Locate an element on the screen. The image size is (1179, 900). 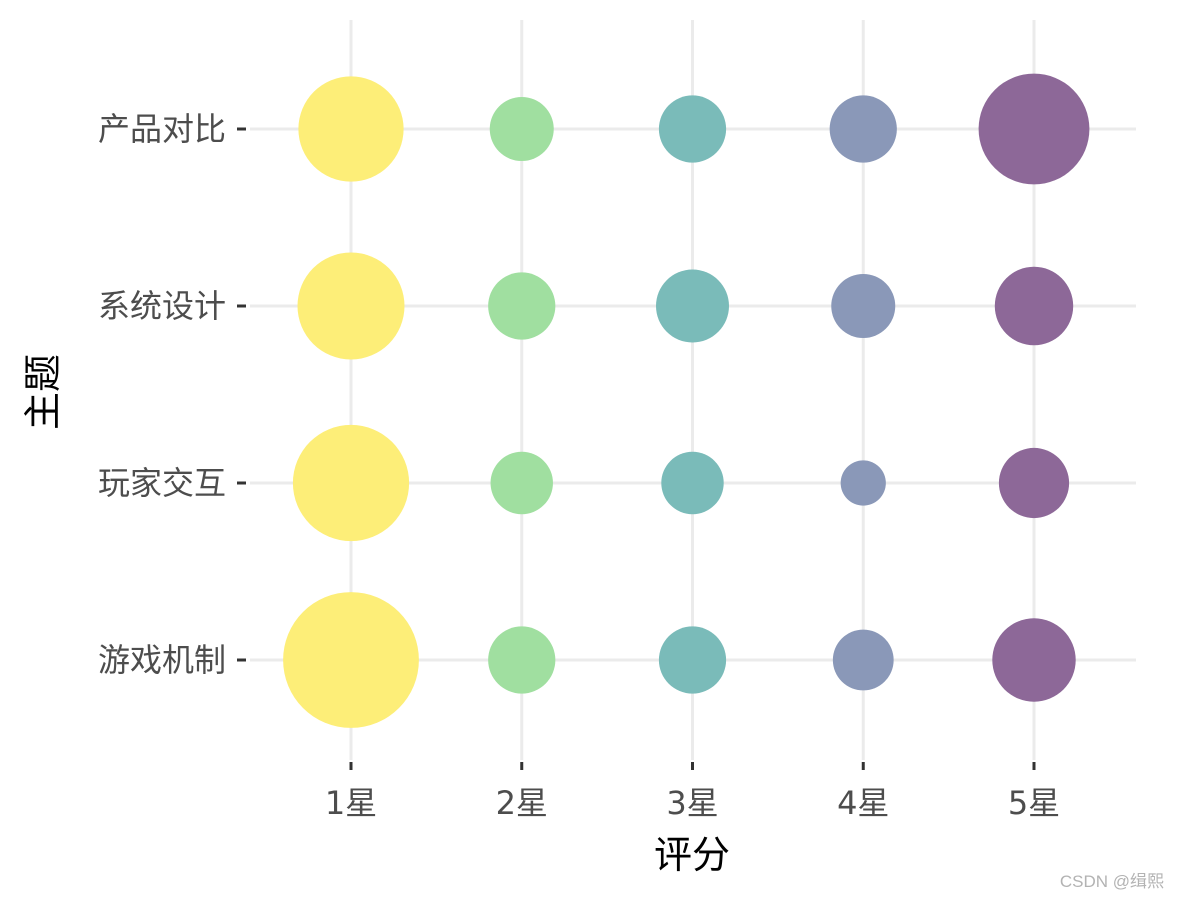
y-tick-label: 系统设计 is located at coordinates (162, 306).